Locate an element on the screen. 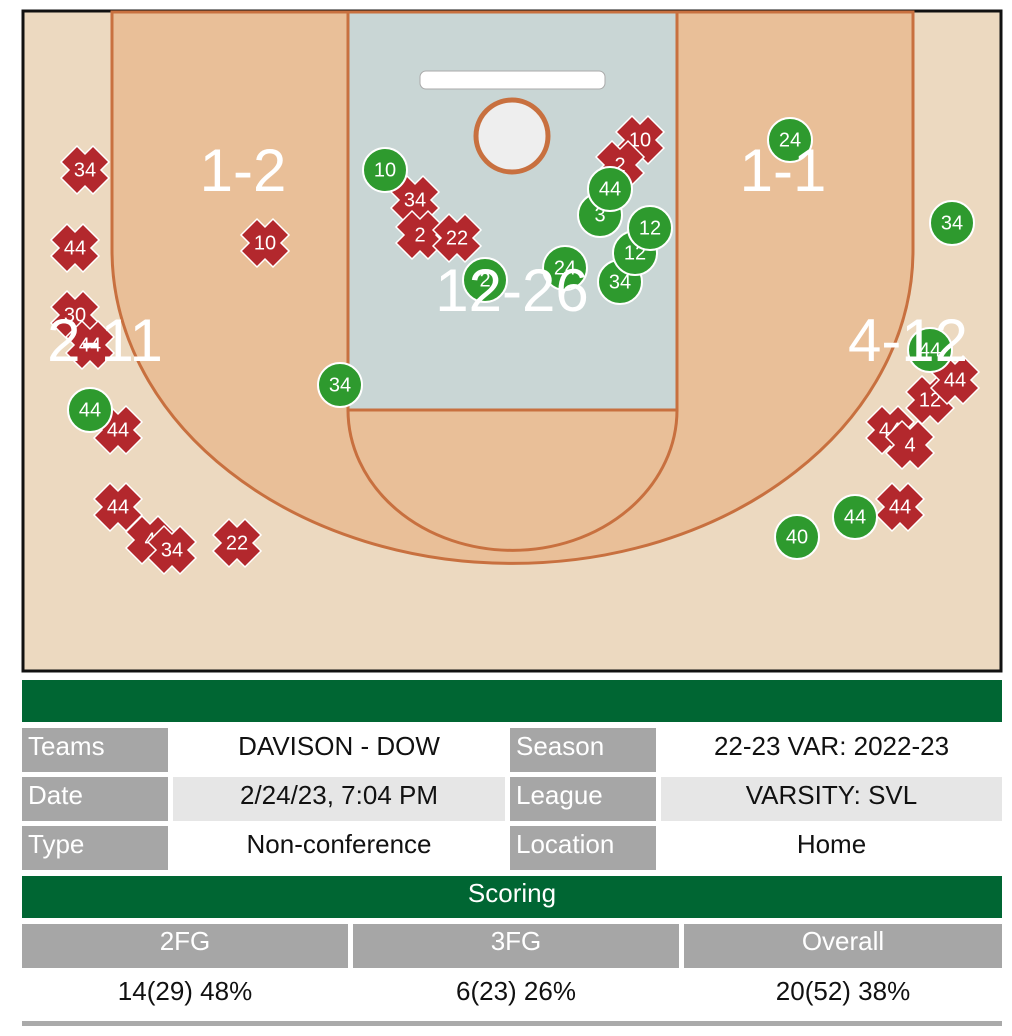  shot-number: 40 is located at coordinates (797, 537).